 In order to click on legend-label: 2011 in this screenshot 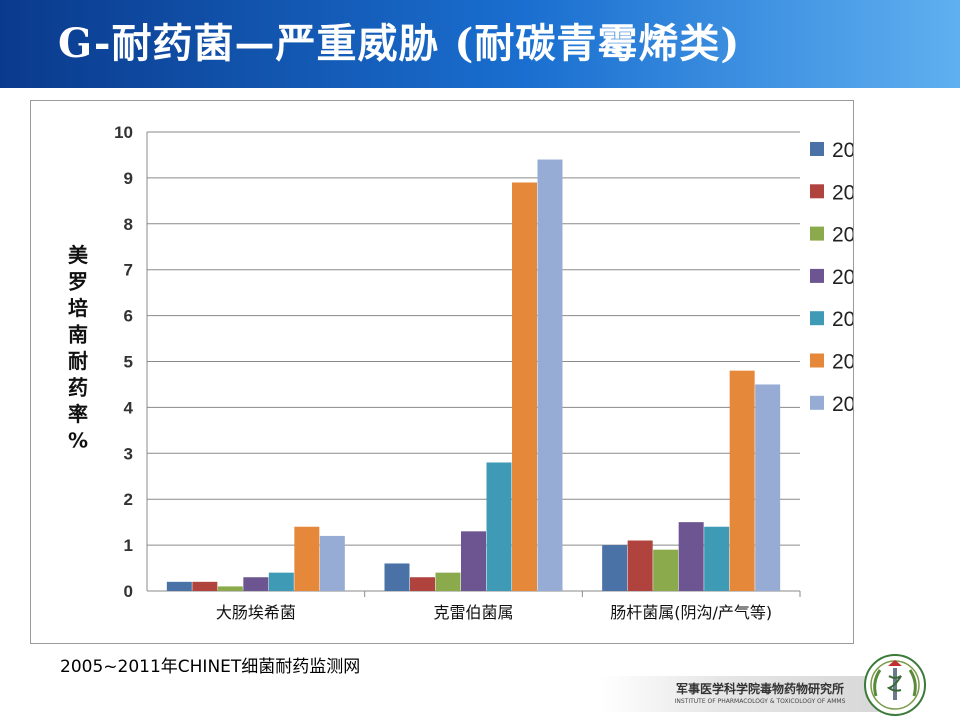, I will do `click(842, 404)`.